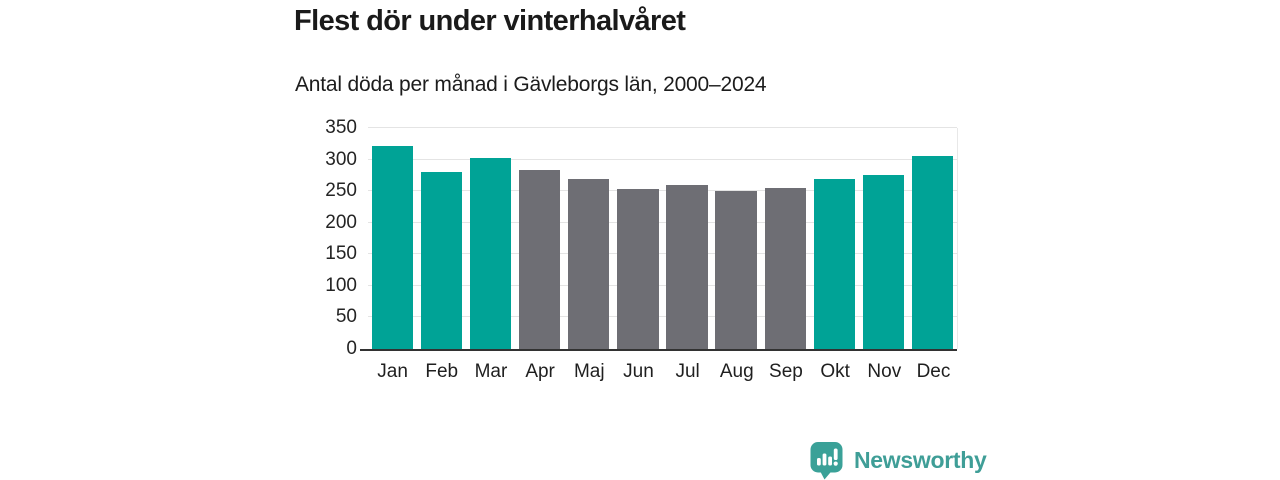  What do you see at coordinates (638, 269) in the screenshot?
I see `bar-jun` at bounding box center [638, 269].